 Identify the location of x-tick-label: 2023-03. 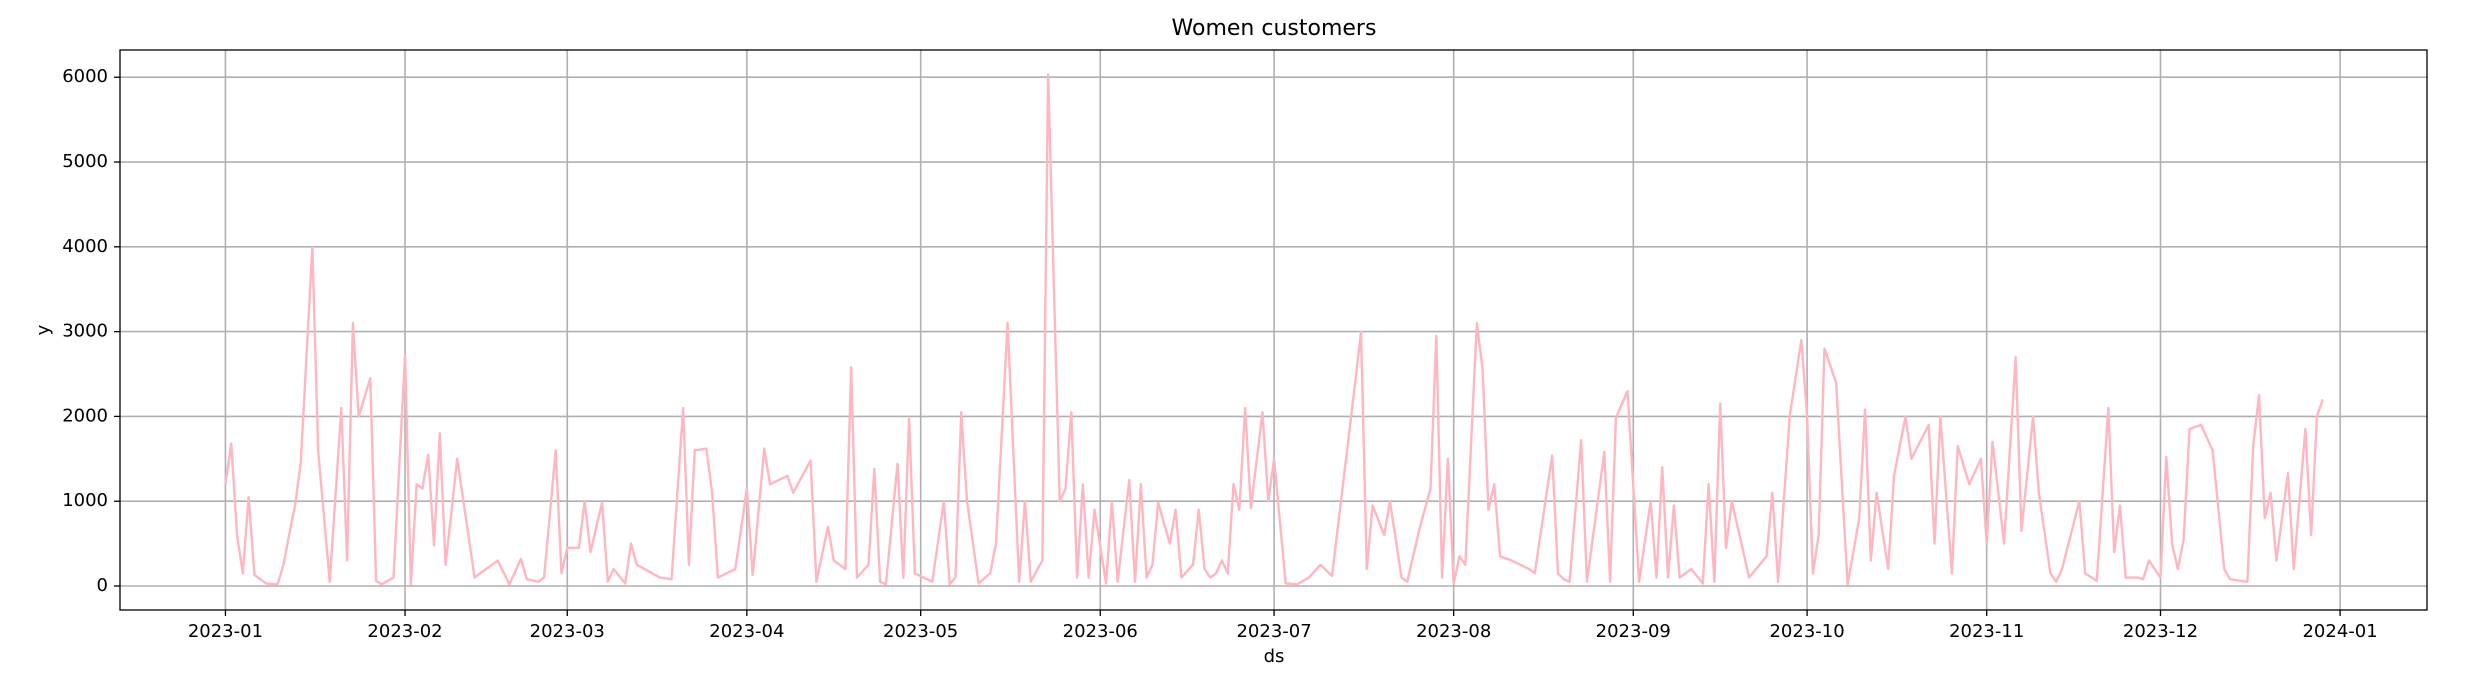
(567, 631).